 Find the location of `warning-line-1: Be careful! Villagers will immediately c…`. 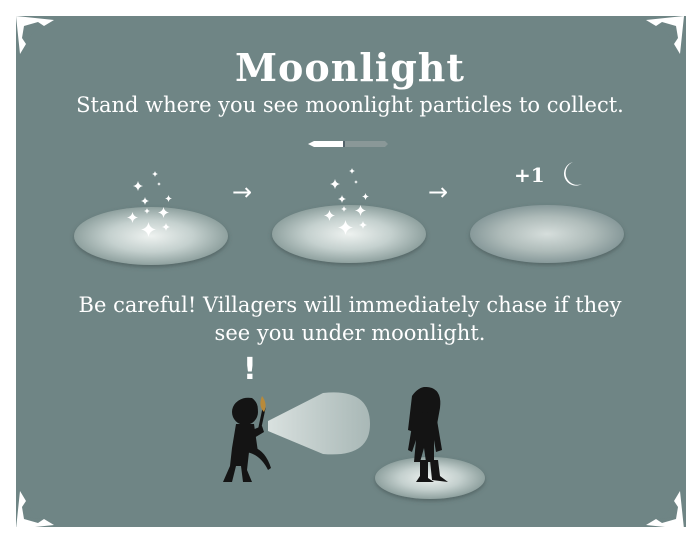

warning-line-1: Be careful! Villagers will immediately c… is located at coordinates (350, 305).